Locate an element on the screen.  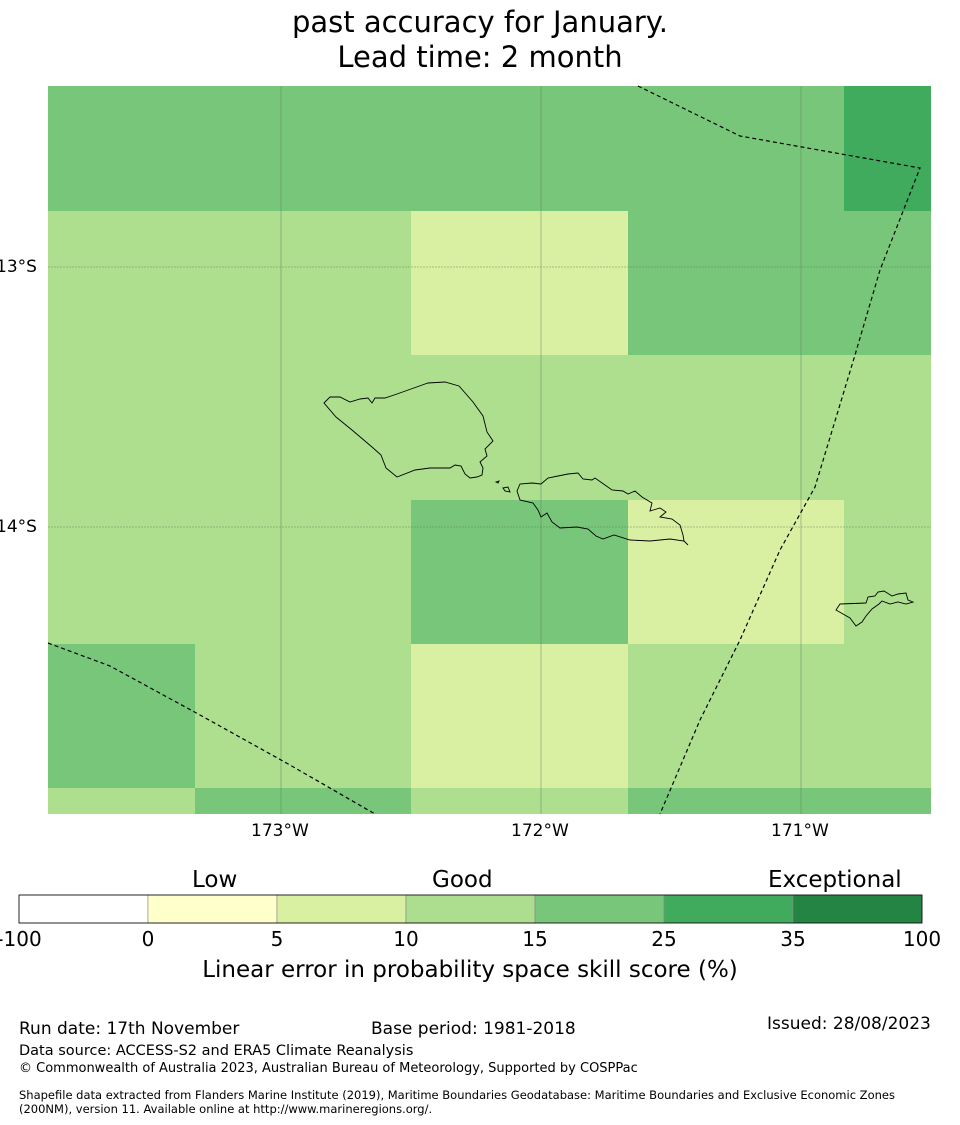
lat-label-14s: 14°S is located at coordinates (18, 527).